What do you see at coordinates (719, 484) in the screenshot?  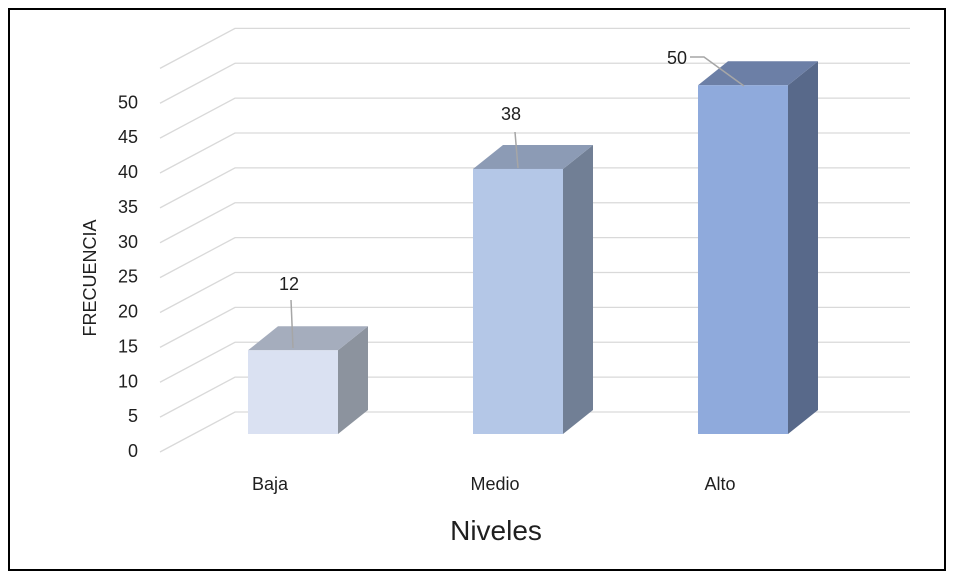 I see `x-tick-label: Alto` at bounding box center [719, 484].